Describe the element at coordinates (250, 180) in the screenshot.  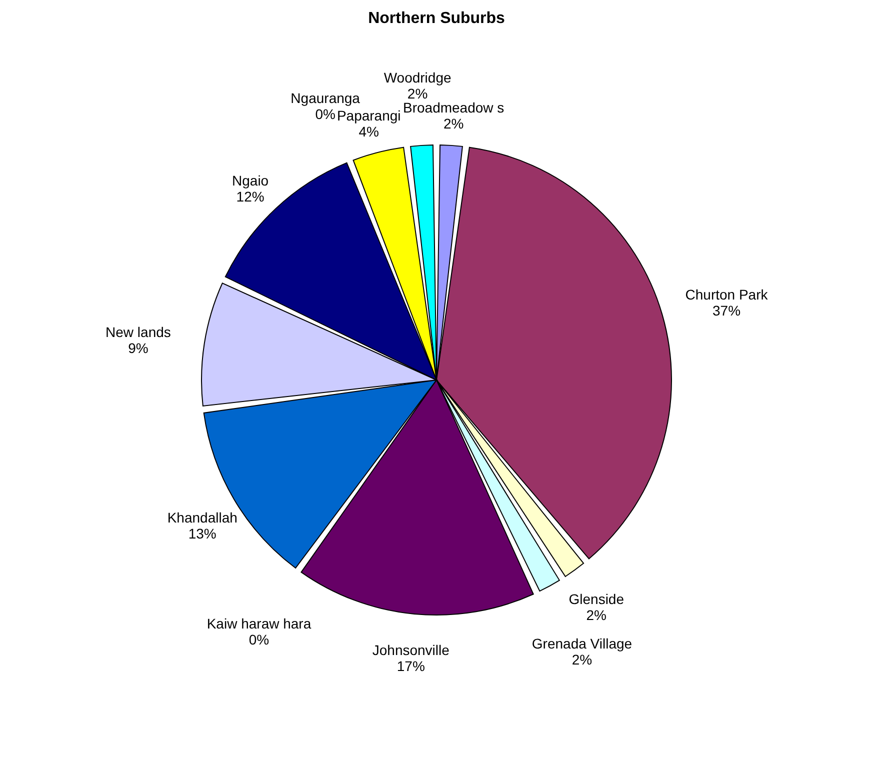
I see `slice-label: Ngaio` at that location.